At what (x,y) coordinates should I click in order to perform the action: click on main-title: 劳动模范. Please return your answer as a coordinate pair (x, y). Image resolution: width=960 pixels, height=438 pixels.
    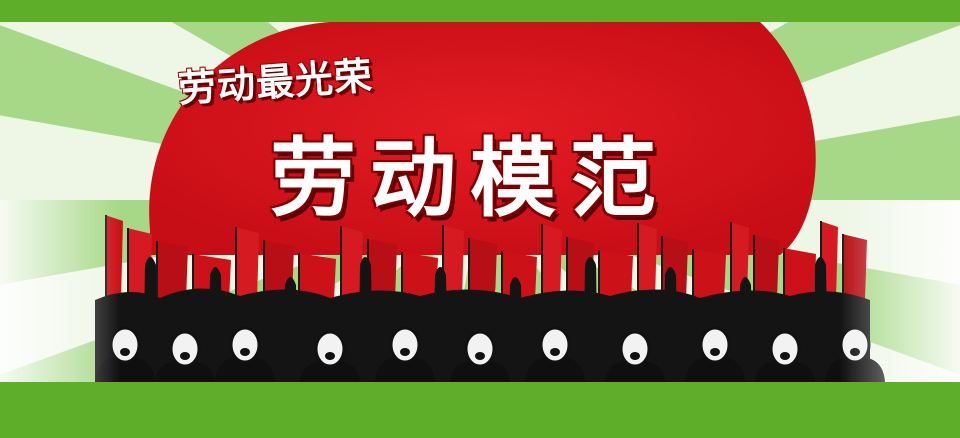
    Looking at the image, I should click on (470, 179).